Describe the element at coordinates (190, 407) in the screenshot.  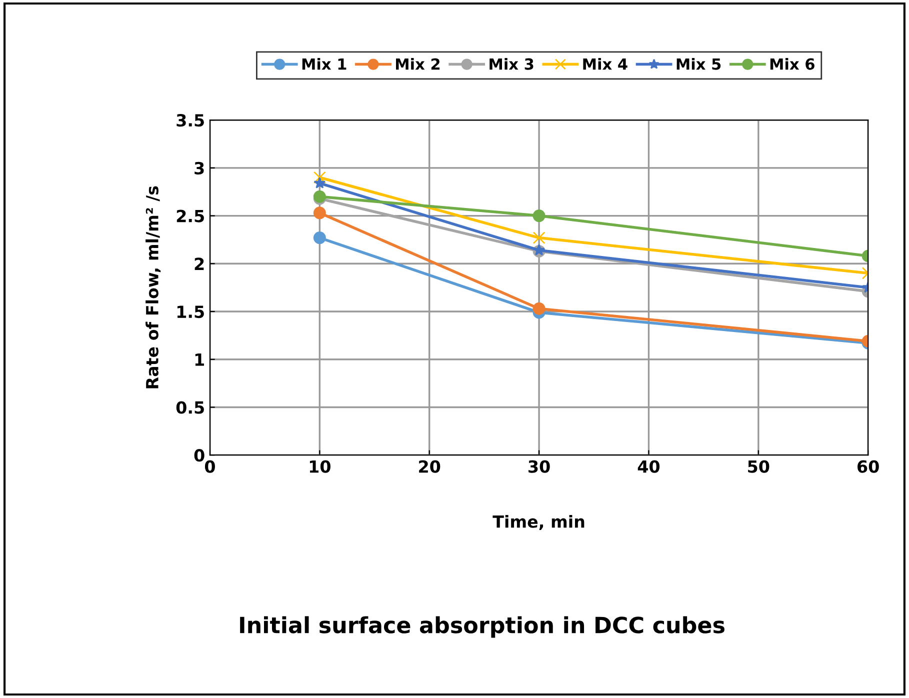
I see `y-tick-label: 0.5` at that location.